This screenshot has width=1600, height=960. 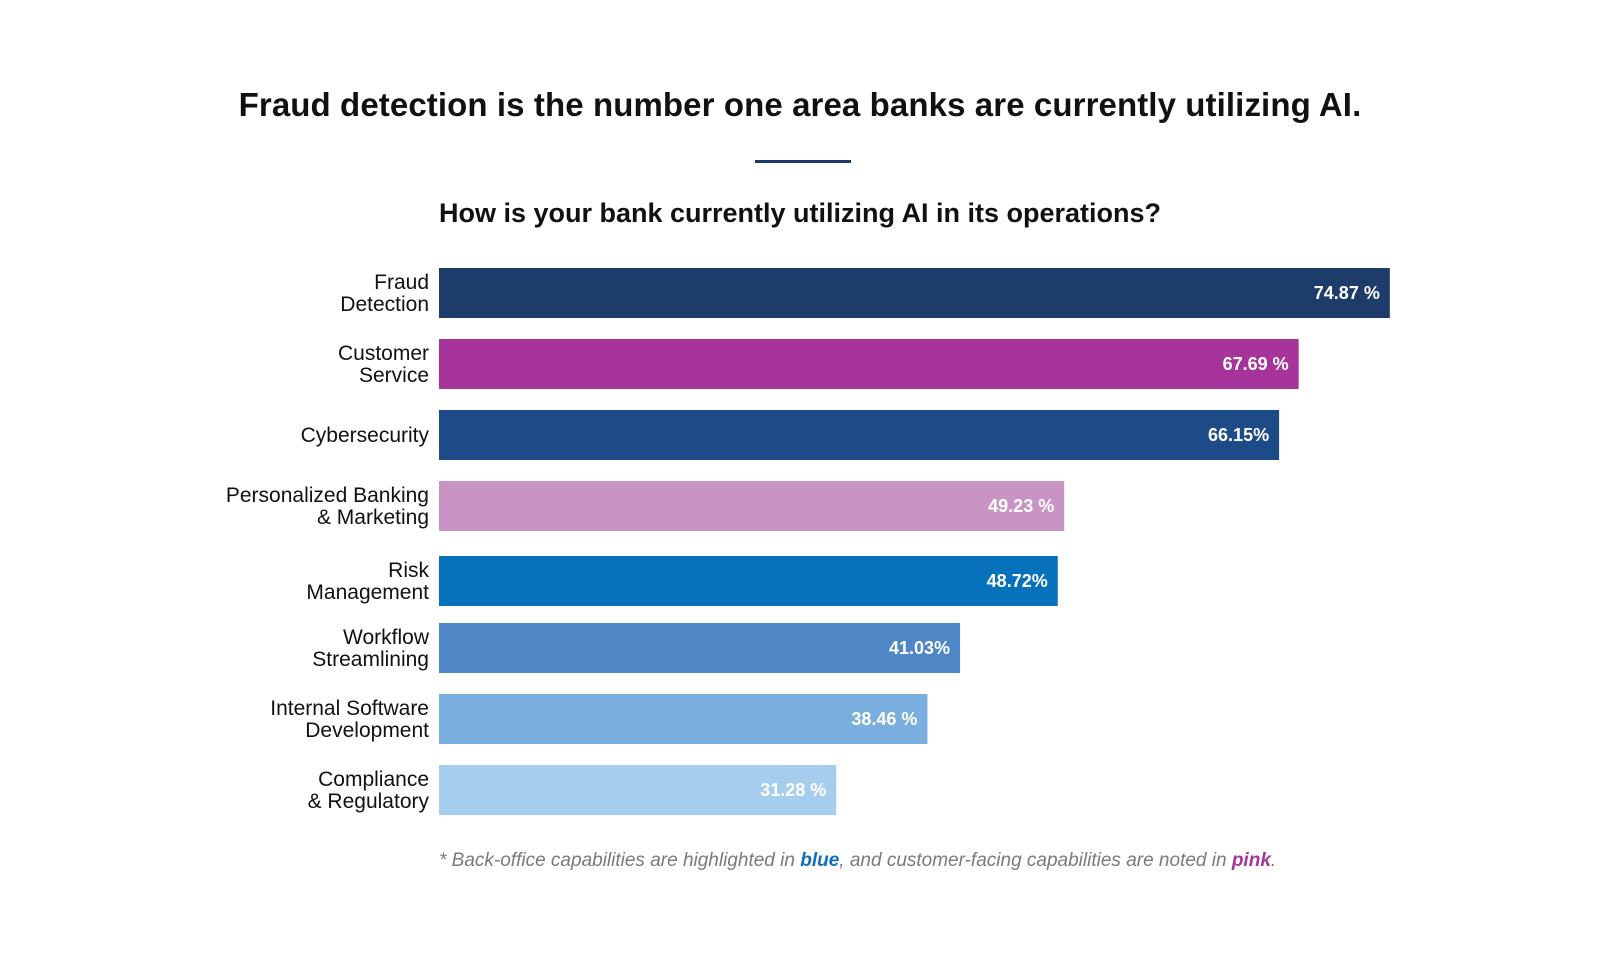 I want to click on category-label-customer-service: Customer Service, so click(x=383, y=364).